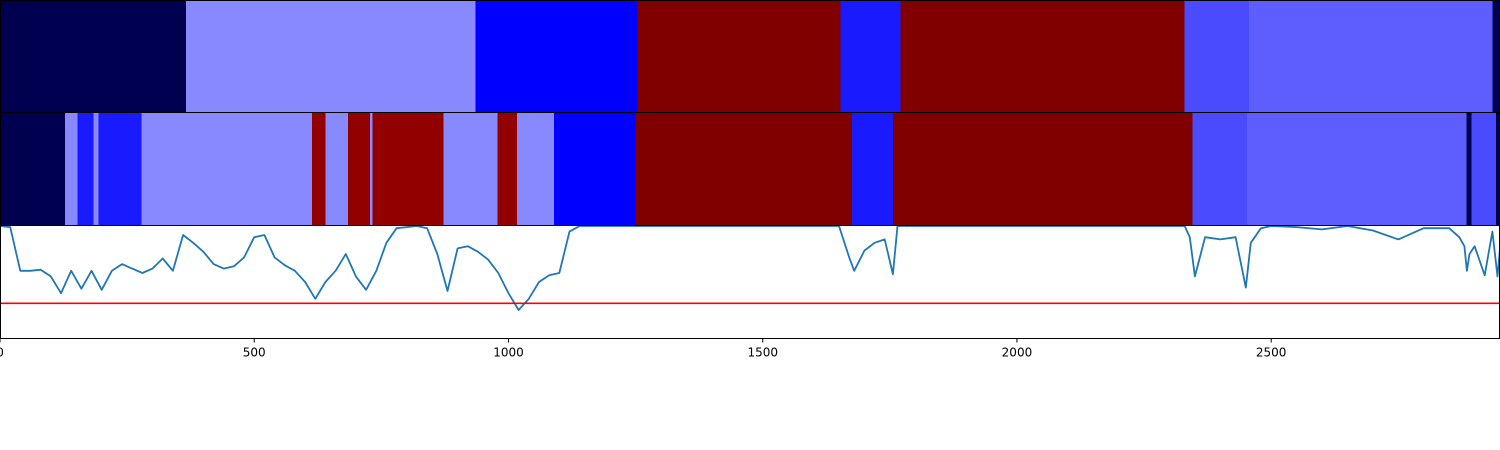  What do you see at coordinates (508, 353) in the screenshot?
I see `x-tick-label: 1000` at bounding box center [508, 353].